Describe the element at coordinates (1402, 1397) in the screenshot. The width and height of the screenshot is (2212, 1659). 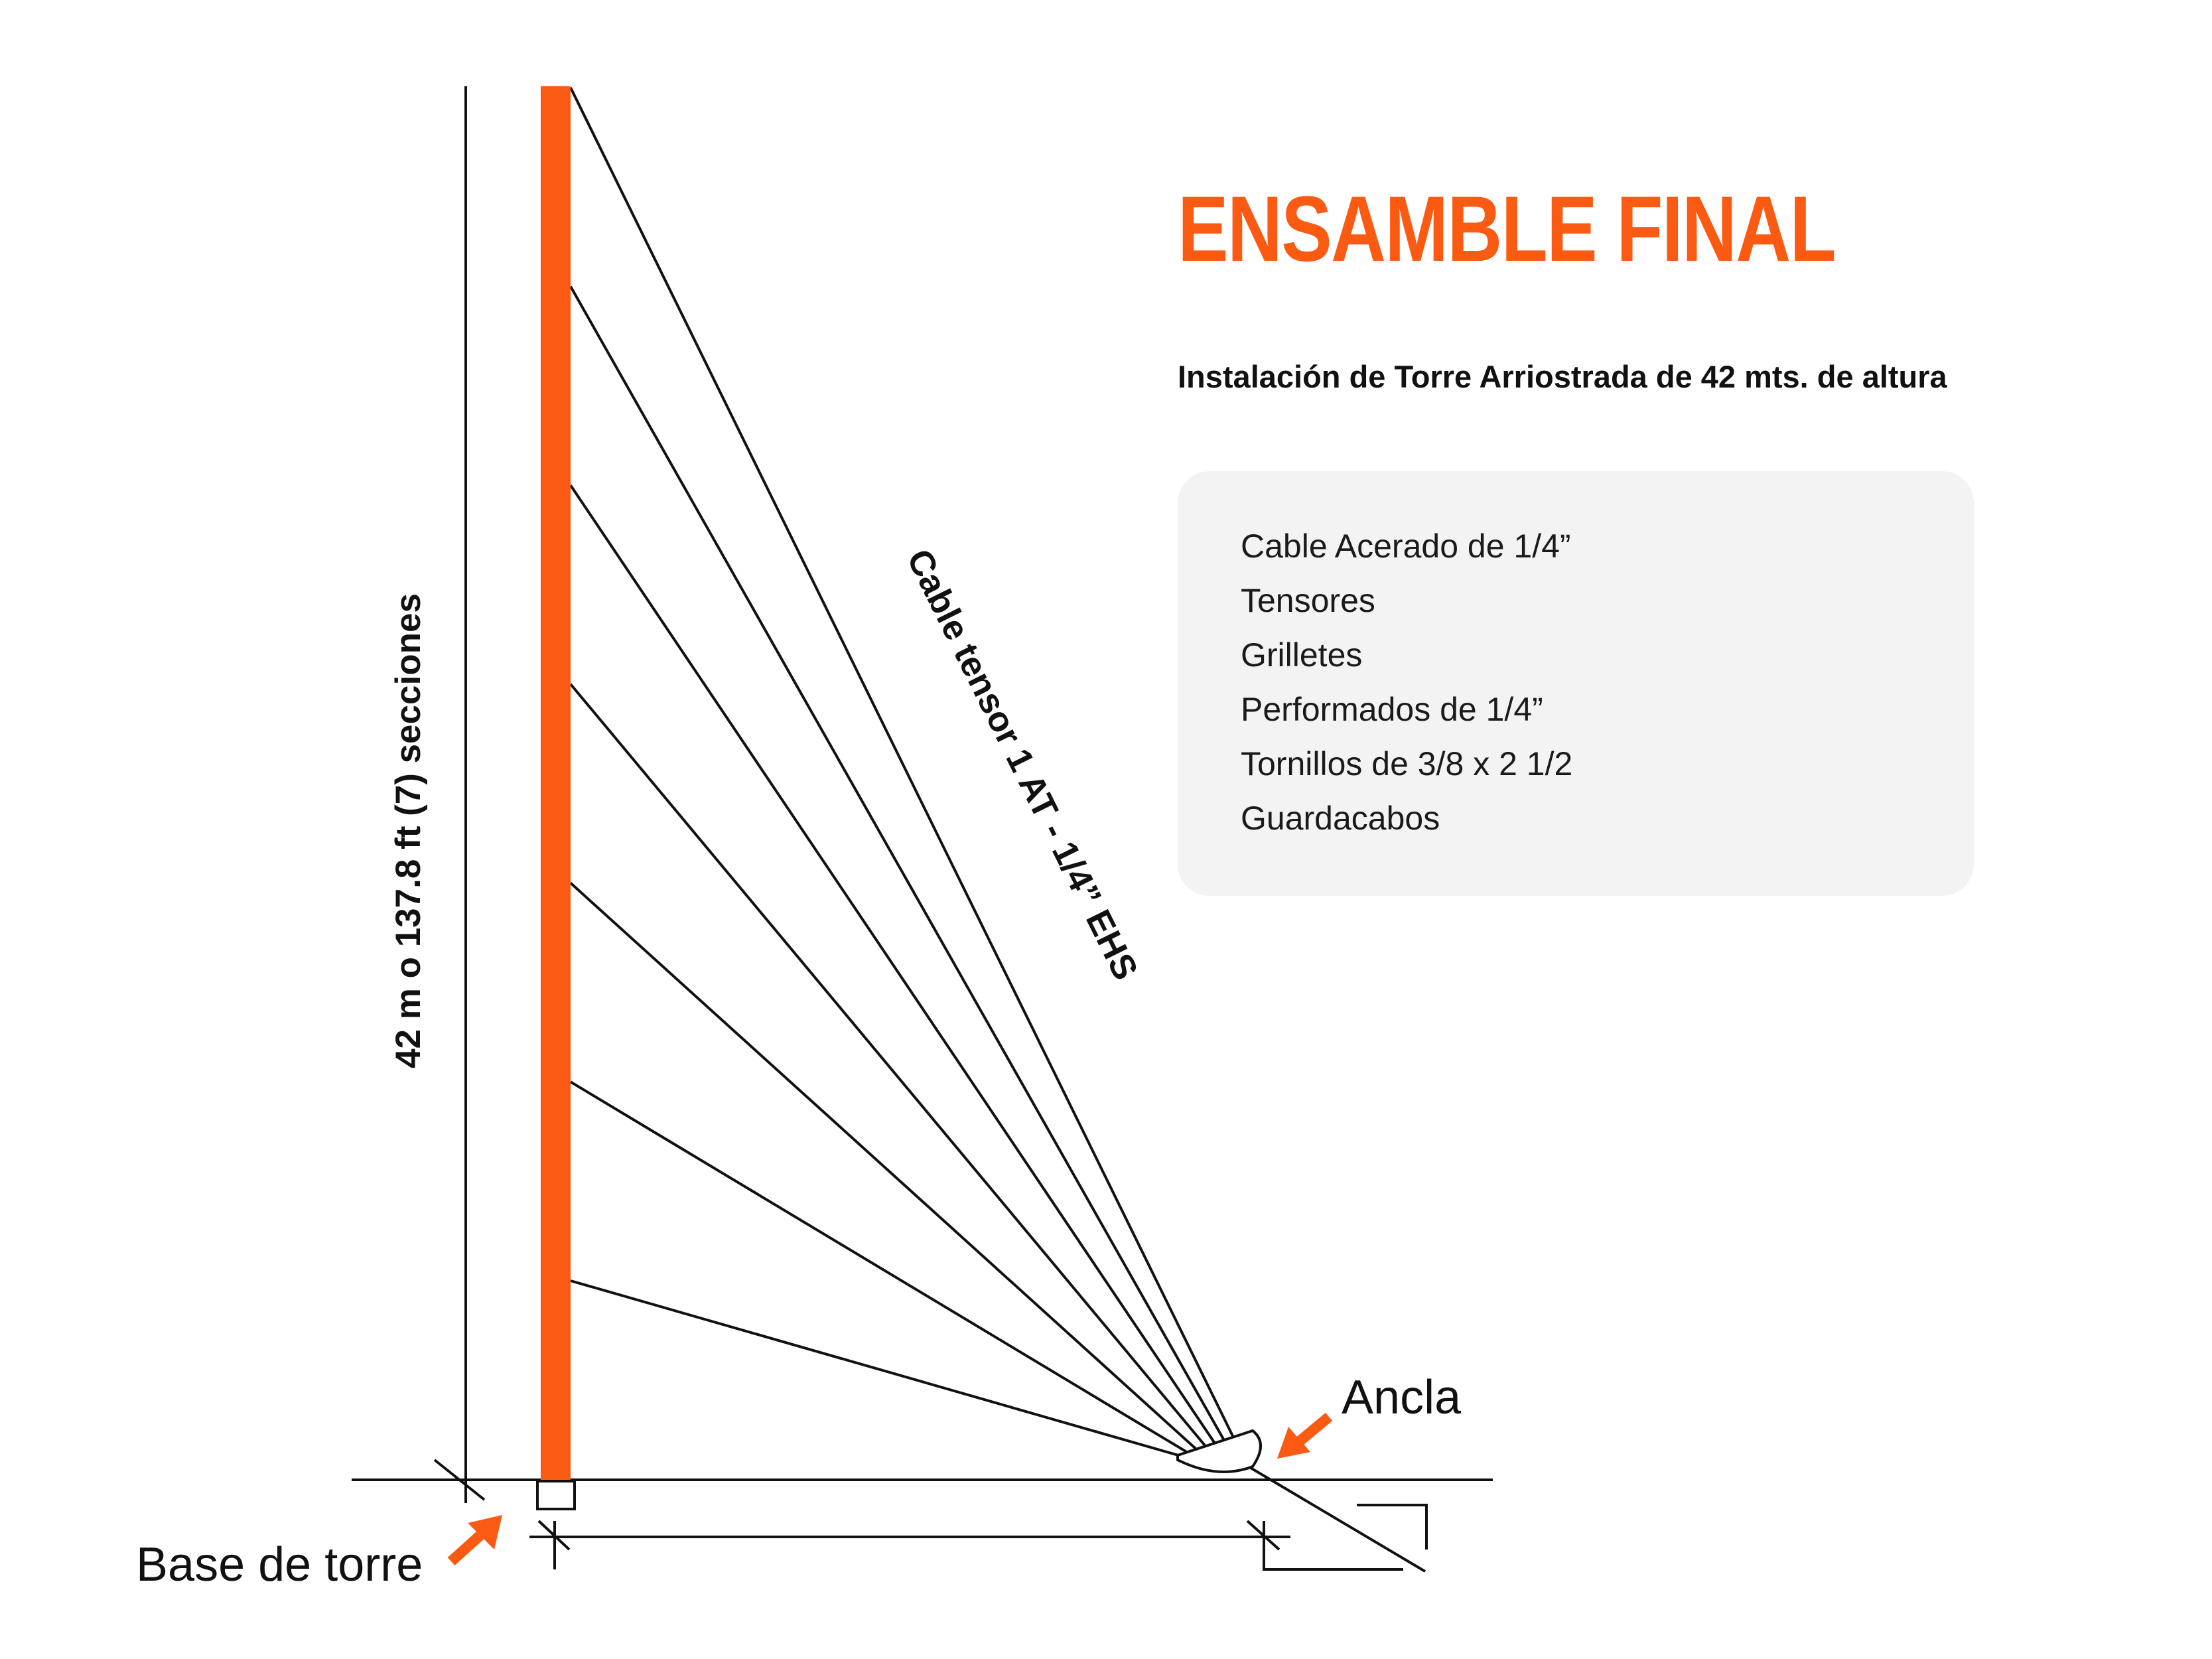
I see `anchor-label: Ancla` at that location.